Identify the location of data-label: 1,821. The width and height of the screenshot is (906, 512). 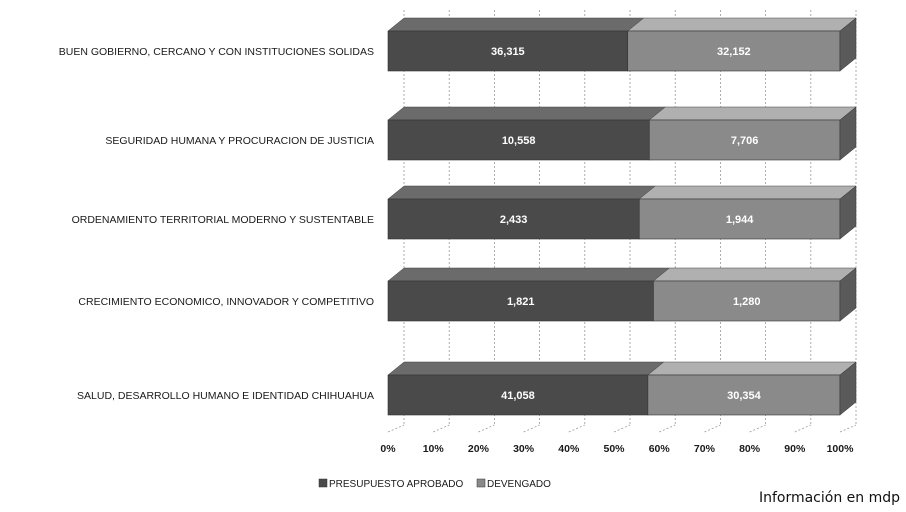
(521, 302).